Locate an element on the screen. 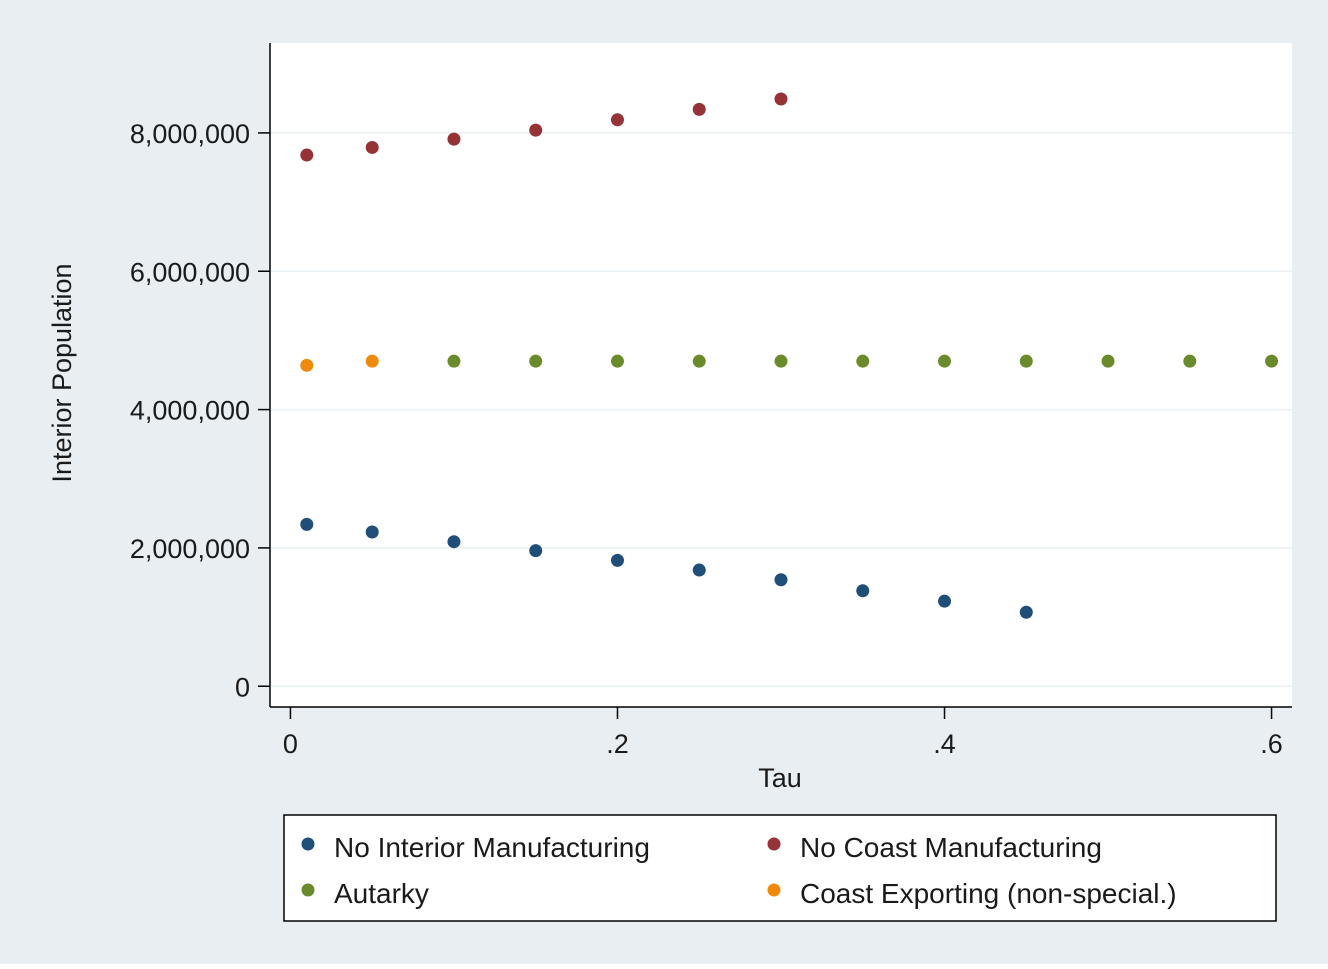 The image size is (1328, 969). x-tick-label: 0 is located at coordinates (290, 744).